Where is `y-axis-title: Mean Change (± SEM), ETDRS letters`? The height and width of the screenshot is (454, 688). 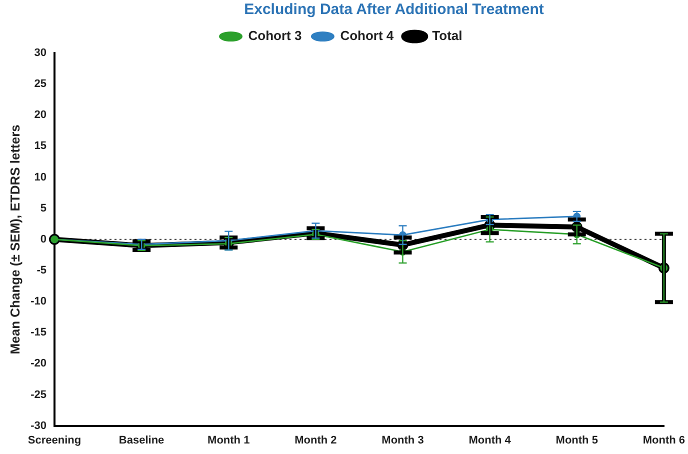 y-axis-title: Mean Change (± SEM), ETDRS letters is located at coordinates (14, 239).